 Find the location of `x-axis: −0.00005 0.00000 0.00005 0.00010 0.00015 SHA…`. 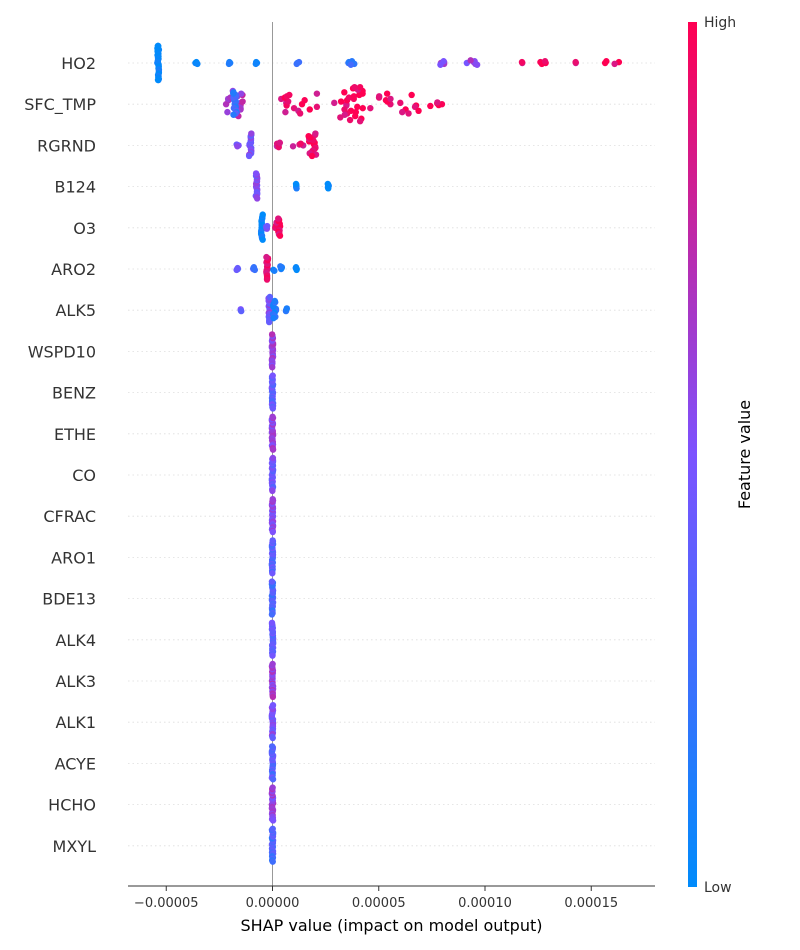

x-axis: −0.00005 0.00000 0.00005 0.00010 0.00015 SHA… is located at coordinates (391, 910).